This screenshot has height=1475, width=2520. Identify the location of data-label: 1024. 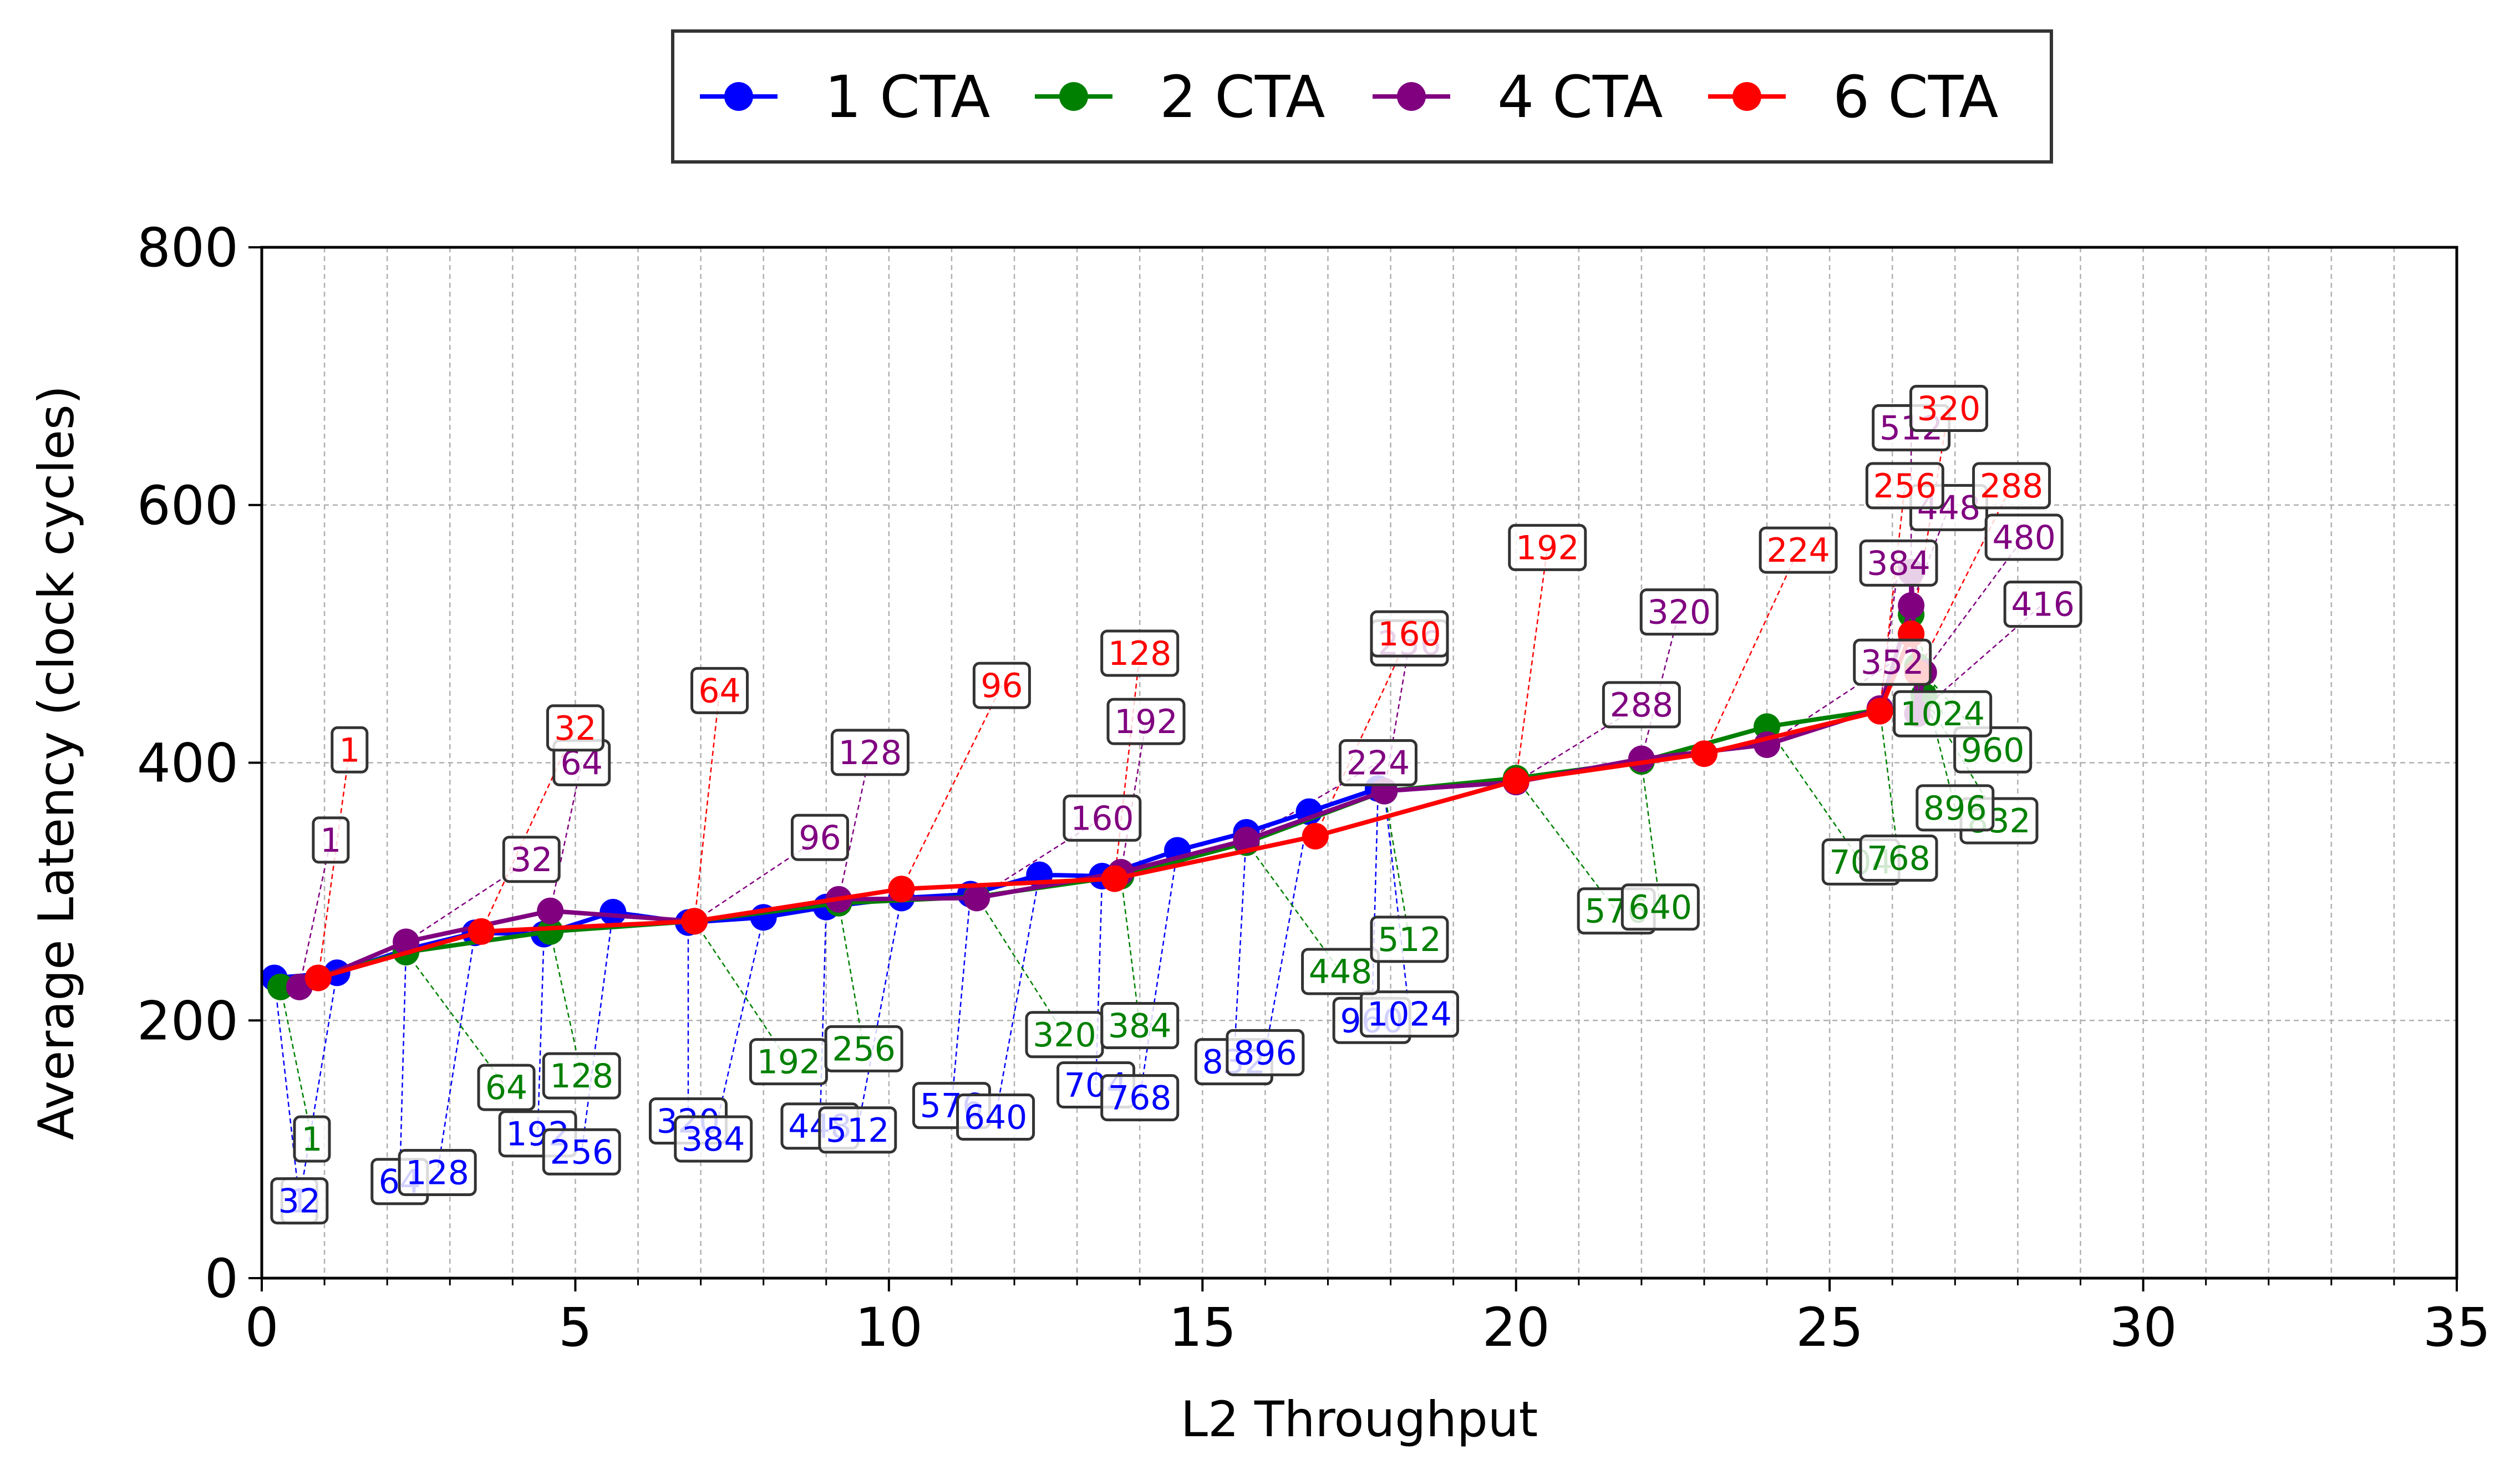
(1409, 1014).